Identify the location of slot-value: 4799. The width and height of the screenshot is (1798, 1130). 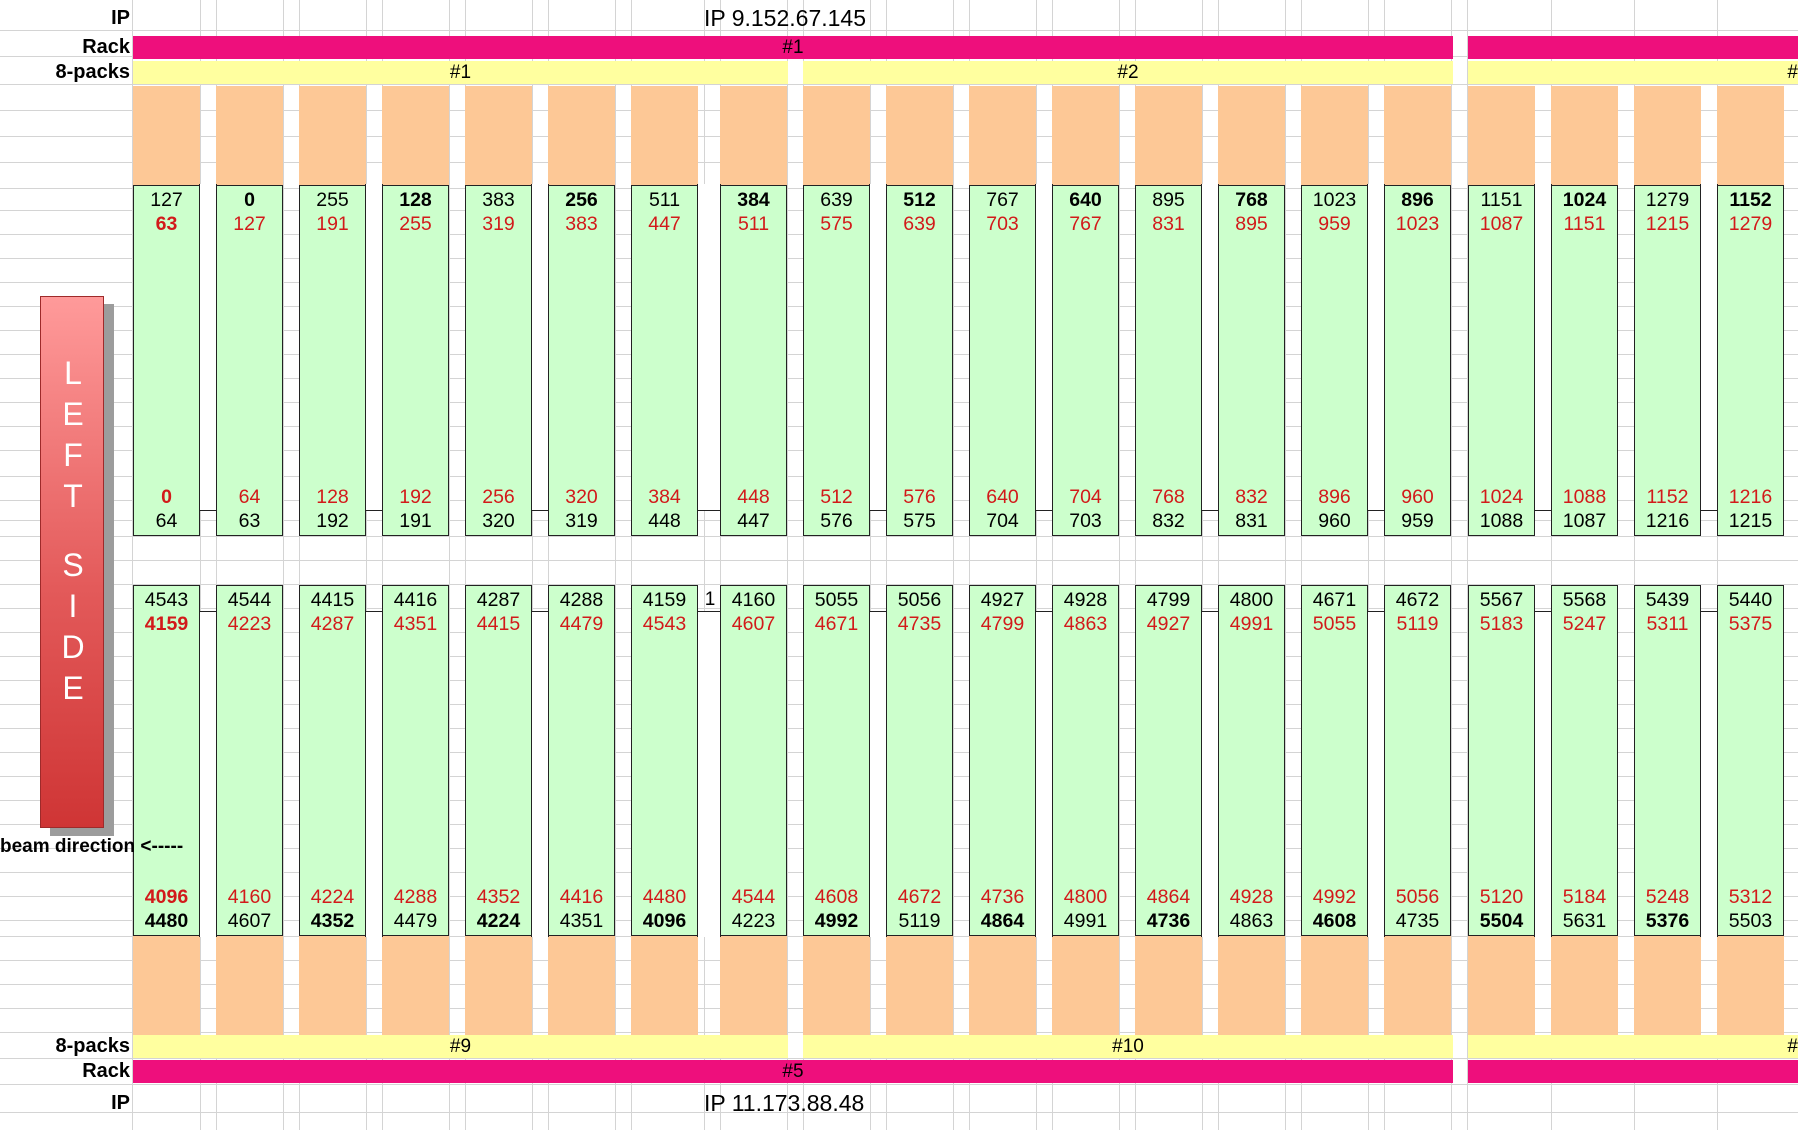
(1002, 624).